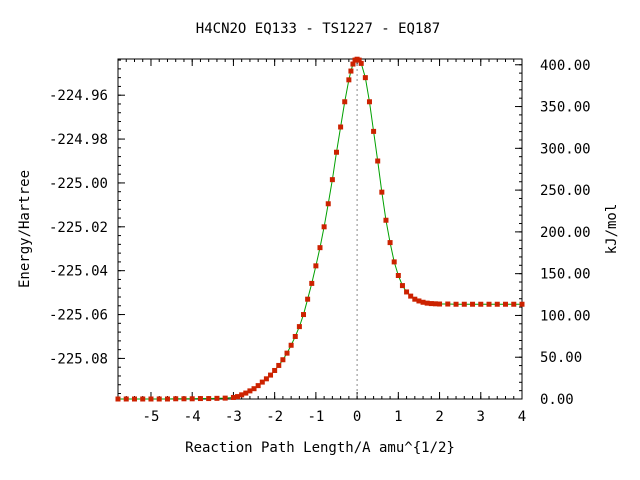  I want to click on chart-title: H4CN2O EQ133 - TS1227 - EQ187, so click(318, 29).